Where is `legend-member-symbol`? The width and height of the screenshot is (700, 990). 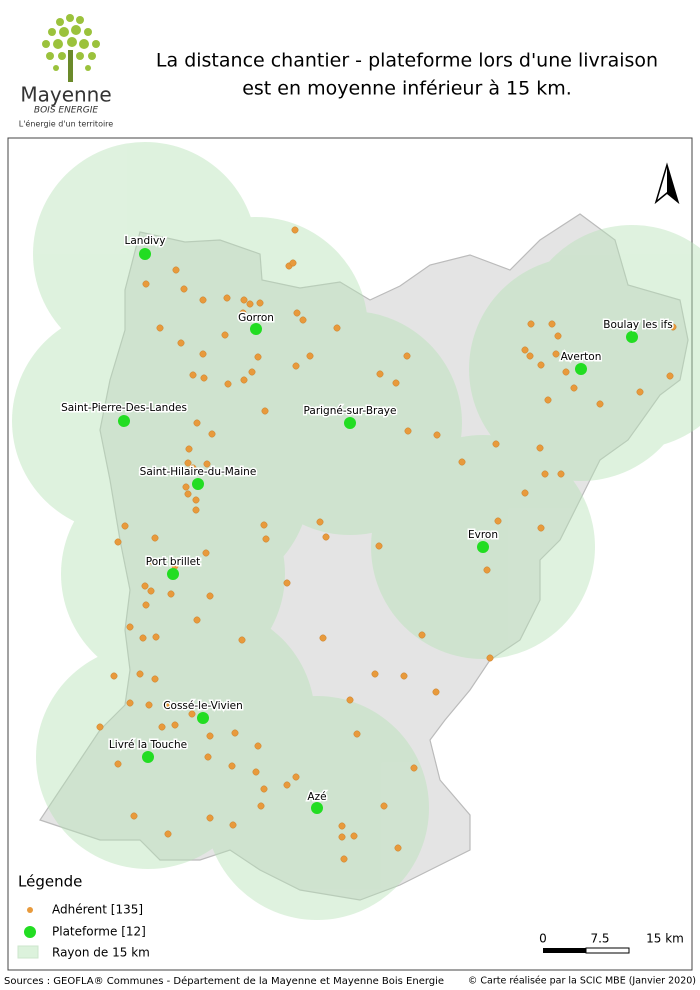
legend-member-symbol is located at coordinates (30, 910).